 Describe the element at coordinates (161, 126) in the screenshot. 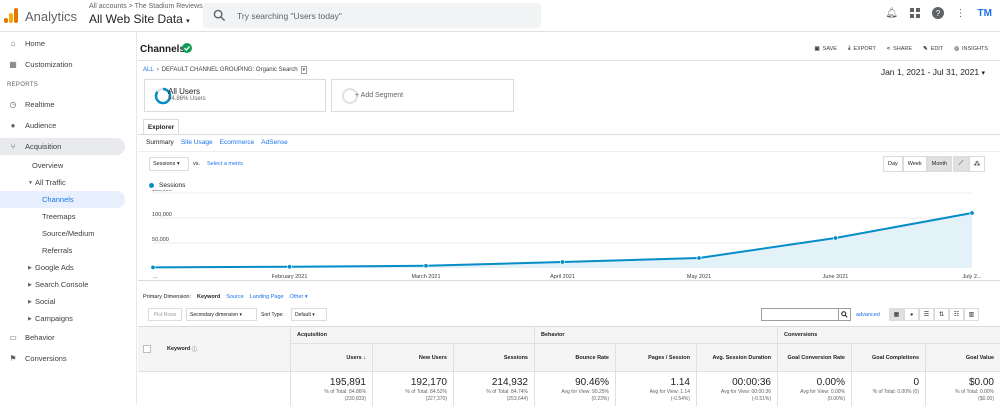

I see `tab-explorer: Explorer` at that location.